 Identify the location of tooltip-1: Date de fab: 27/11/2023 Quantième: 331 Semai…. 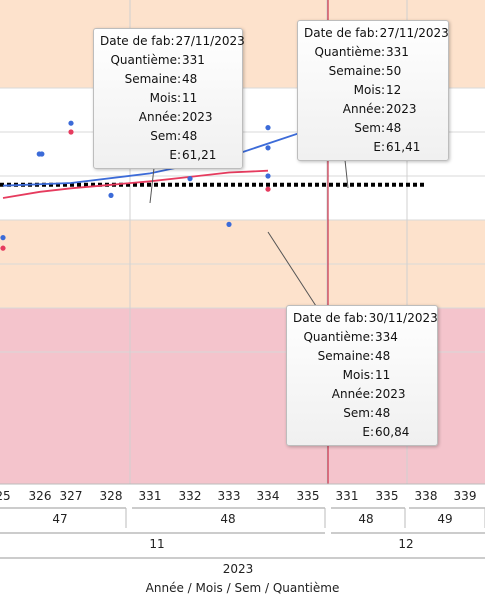
(169, 98).